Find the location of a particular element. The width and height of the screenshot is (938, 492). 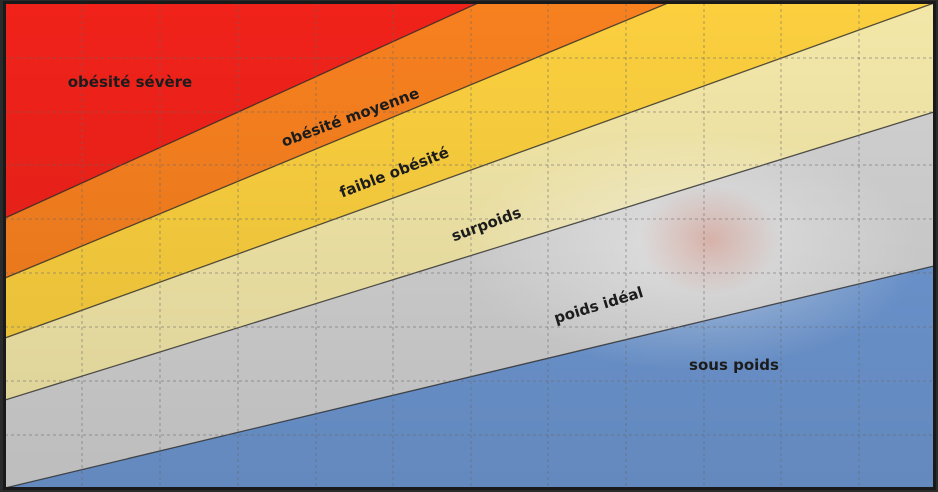

label-sous-poids: sous poids is located at coordinates (734, 365).